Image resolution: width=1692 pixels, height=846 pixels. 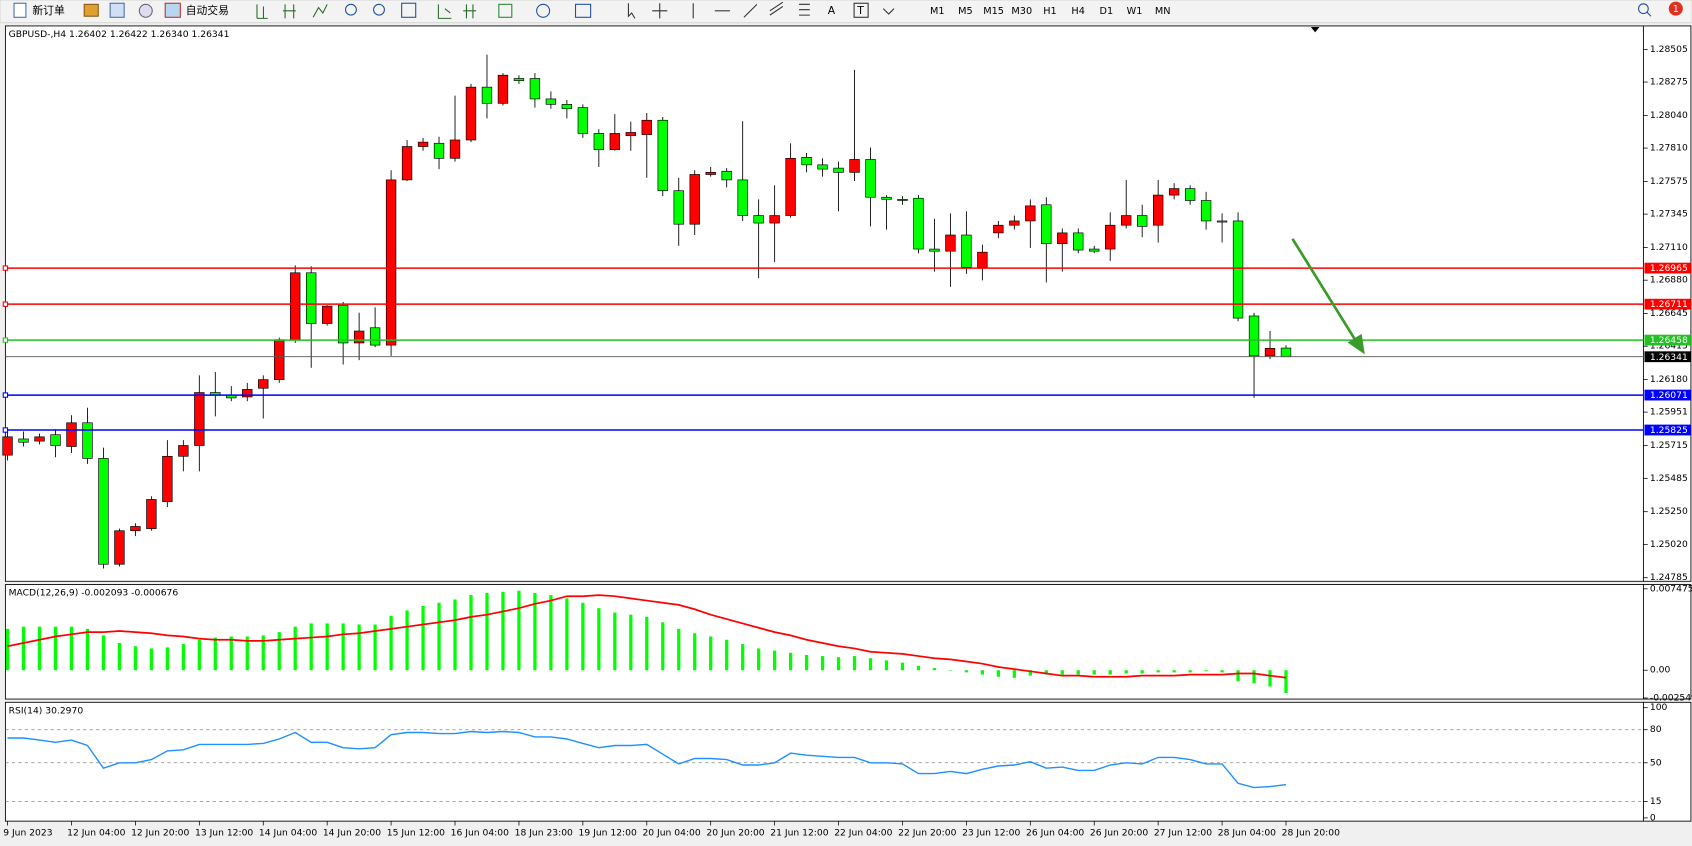 I want to click on panel-title: MACD(12,26,9) -0.002093 -0.000676, so click(x=94, y=593).